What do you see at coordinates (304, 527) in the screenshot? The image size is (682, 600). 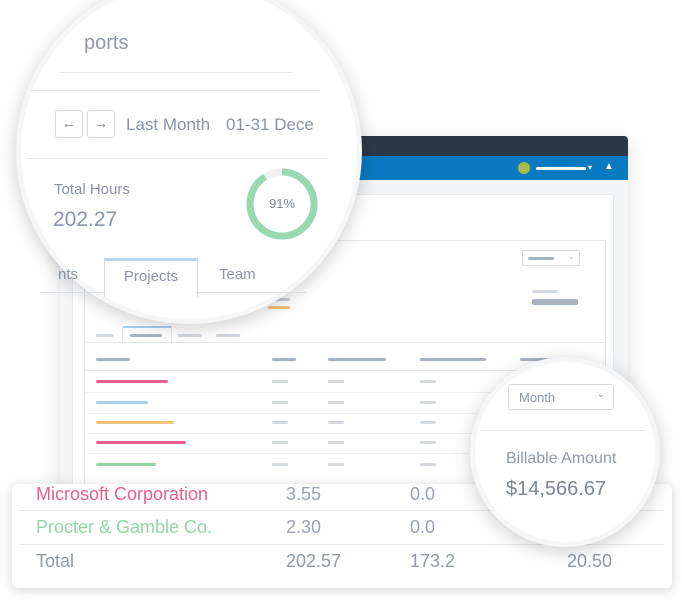 I see `hours-cell: 2.30` at bounding box center [304, 527].